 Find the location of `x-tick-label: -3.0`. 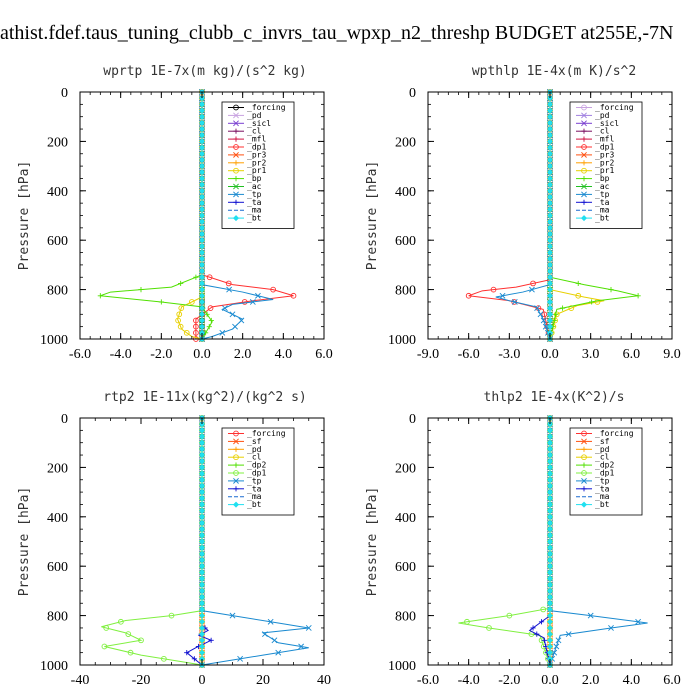

x-tick-label: -3.0 is located at coordinates (509, 354).